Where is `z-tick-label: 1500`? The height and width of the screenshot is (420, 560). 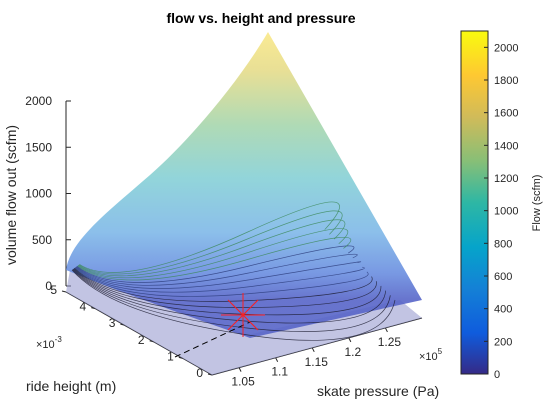 z-tick-label: 1500 is located at coordinates (38, 147).